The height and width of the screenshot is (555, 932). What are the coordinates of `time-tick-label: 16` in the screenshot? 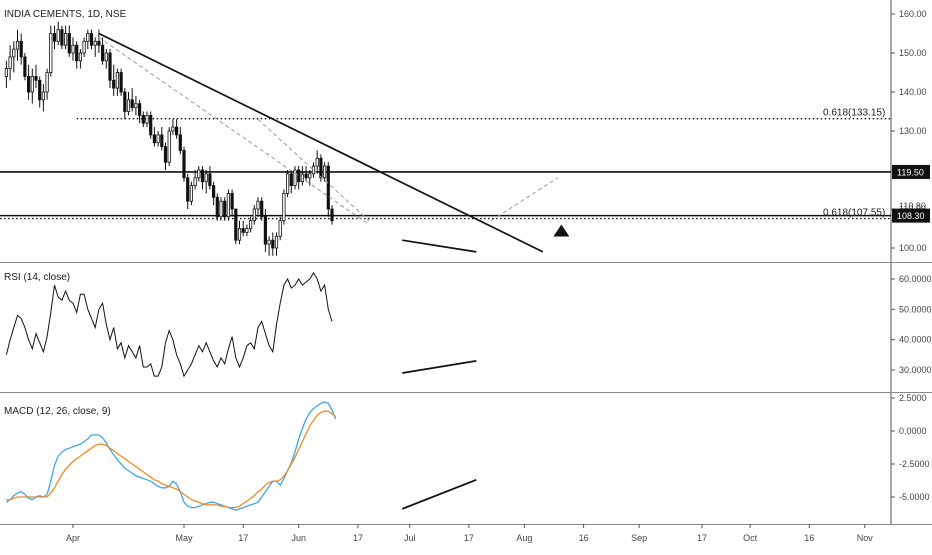 It's located at (809, 538).